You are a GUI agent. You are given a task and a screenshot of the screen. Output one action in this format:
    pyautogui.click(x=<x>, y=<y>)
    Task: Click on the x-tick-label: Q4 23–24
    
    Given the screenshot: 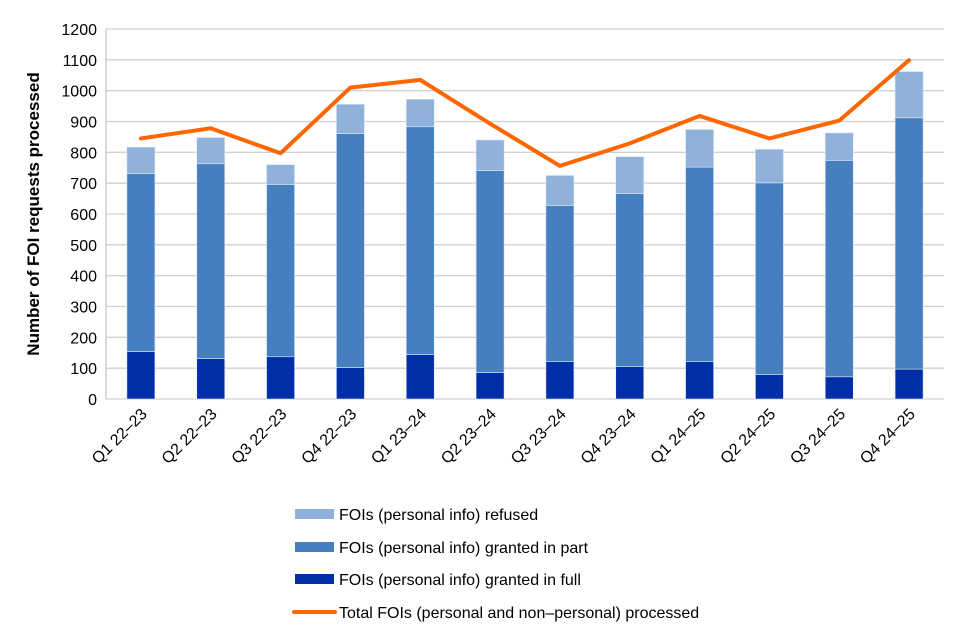 What is the action you would take?
    pyautogui.click(x=609, y=437)
    